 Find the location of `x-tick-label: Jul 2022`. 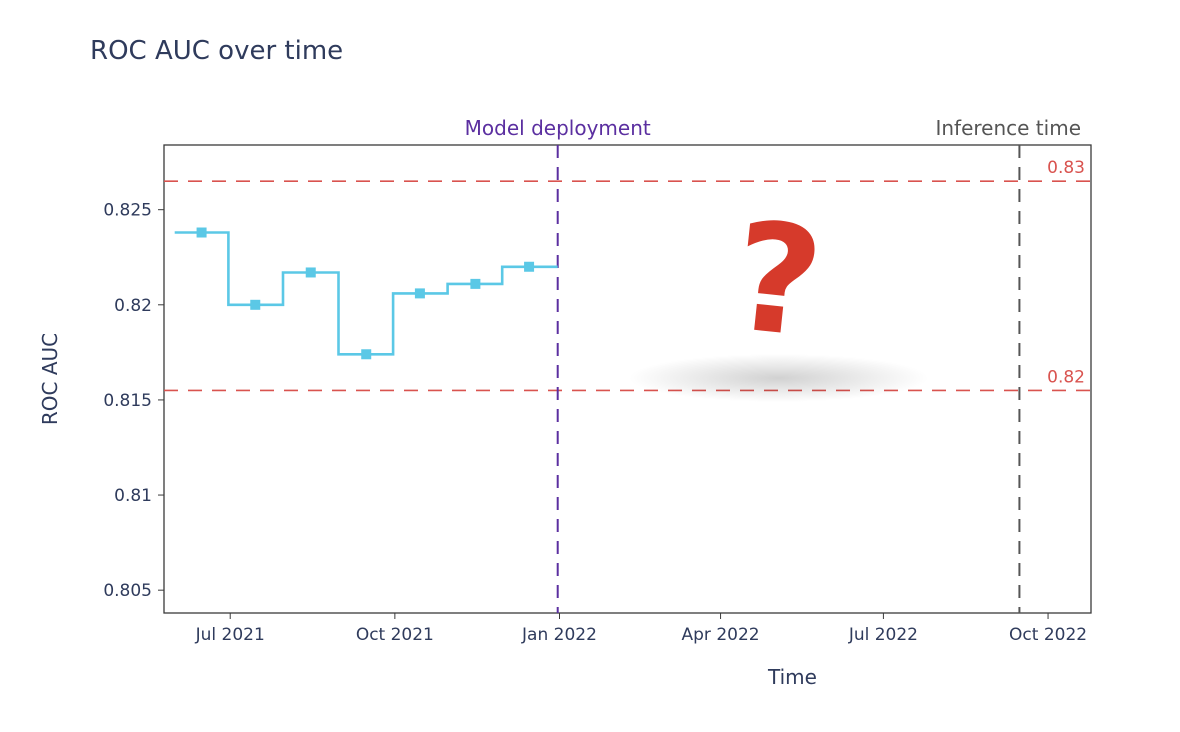

x-tick-label: Jul 2022 is located at coordinates (883, 635).